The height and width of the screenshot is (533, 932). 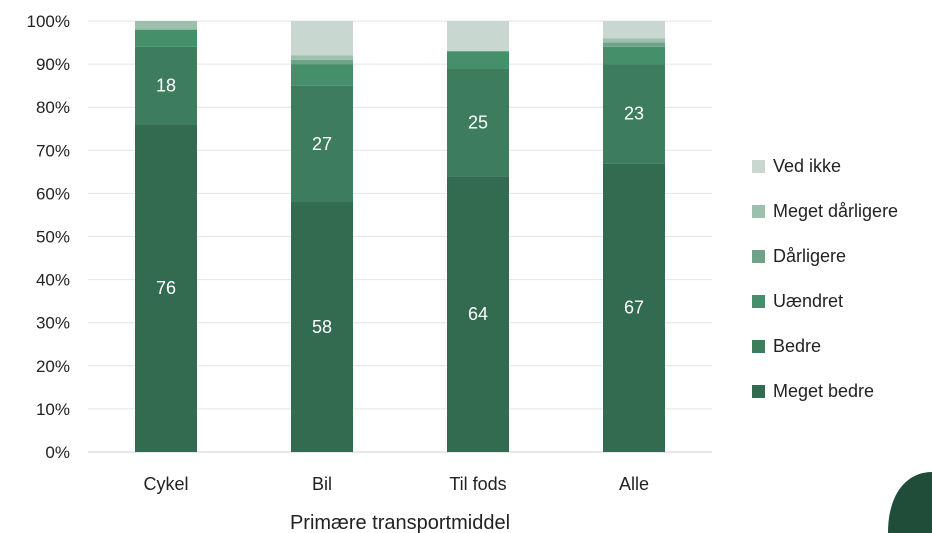 What do you see at coordinates (807, 166) in the screenshot?
I see `legend-label: Ved ikke` at bounding box center [807, 166].